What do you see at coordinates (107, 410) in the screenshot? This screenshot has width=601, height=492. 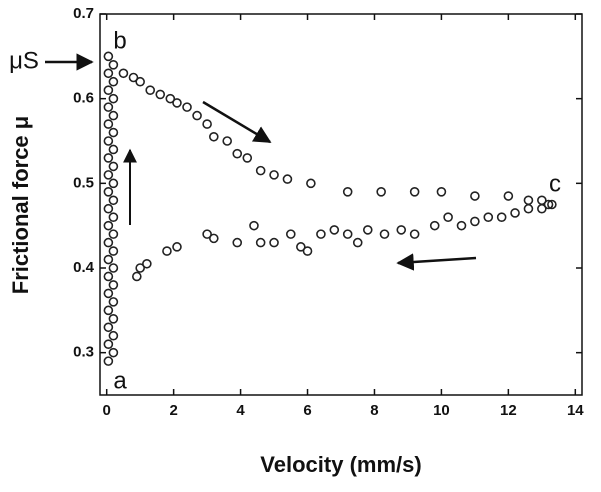 I see `x-tick-label: 0` at bounding box center [107, 410].